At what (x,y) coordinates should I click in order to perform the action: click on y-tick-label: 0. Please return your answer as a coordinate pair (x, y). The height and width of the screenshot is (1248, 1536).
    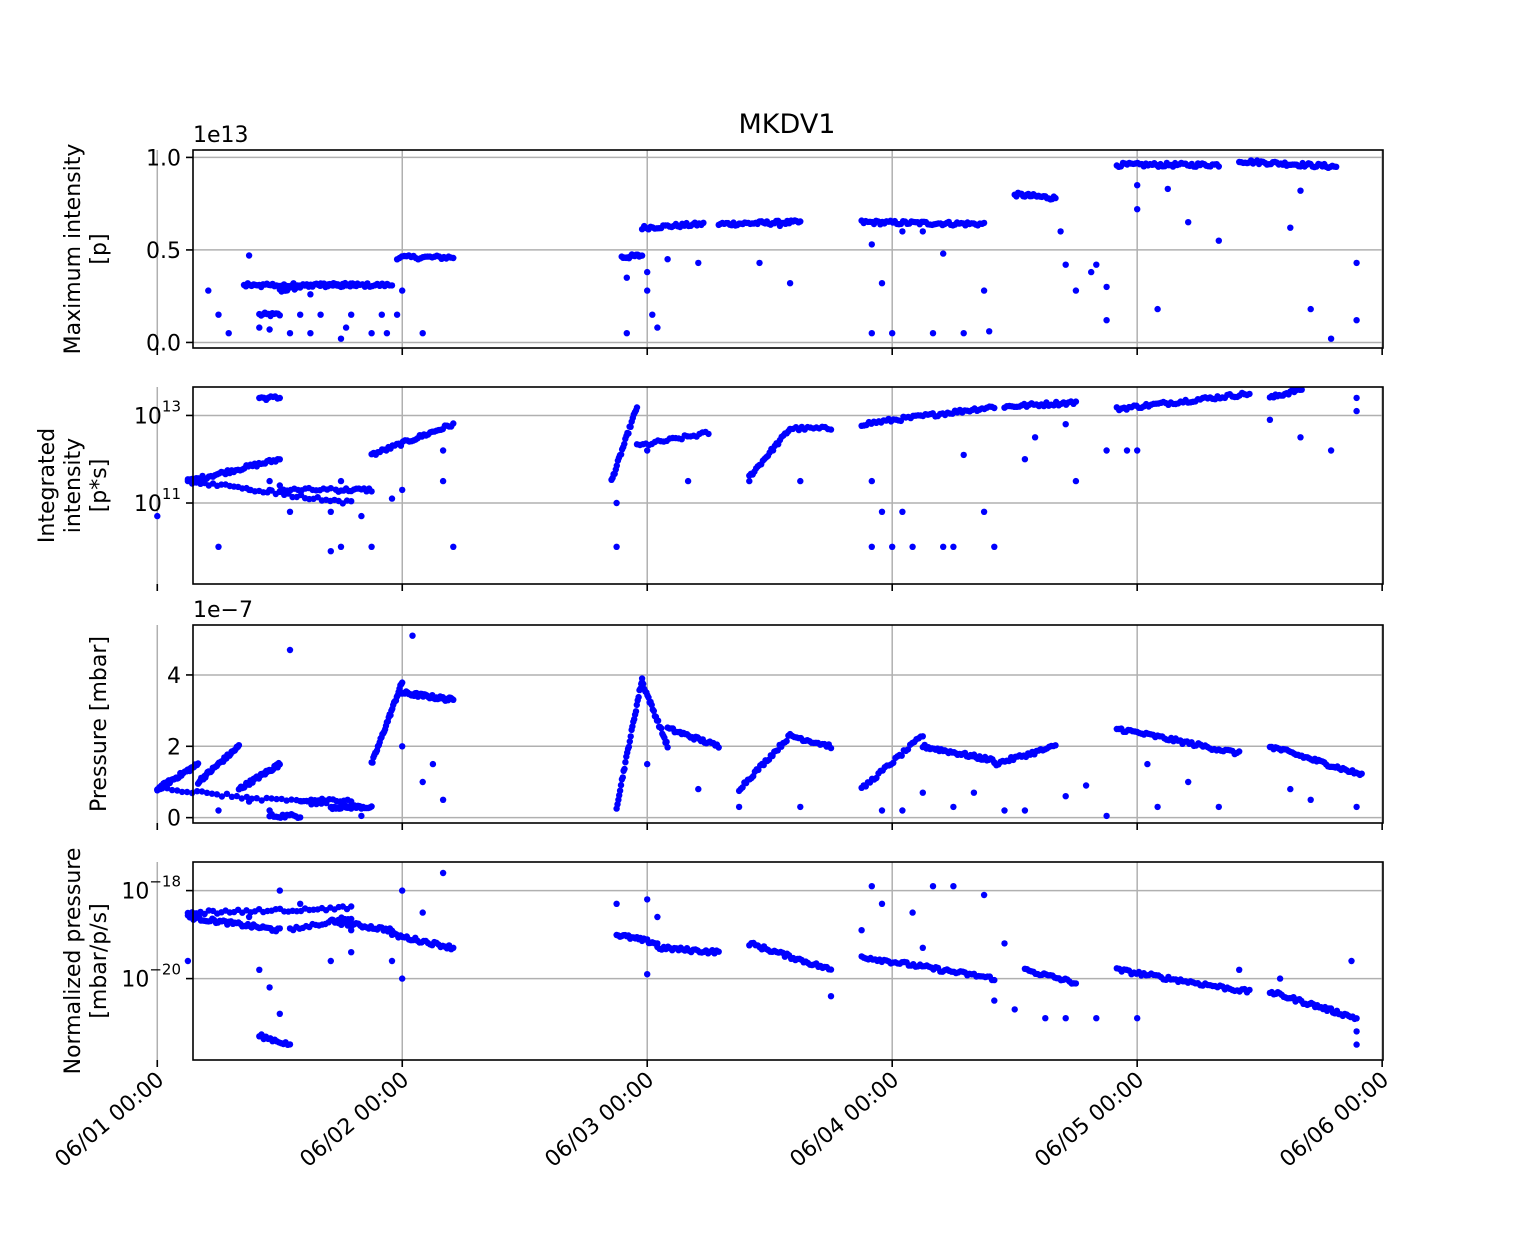
    Looking at the image, I should click on (174, 819).